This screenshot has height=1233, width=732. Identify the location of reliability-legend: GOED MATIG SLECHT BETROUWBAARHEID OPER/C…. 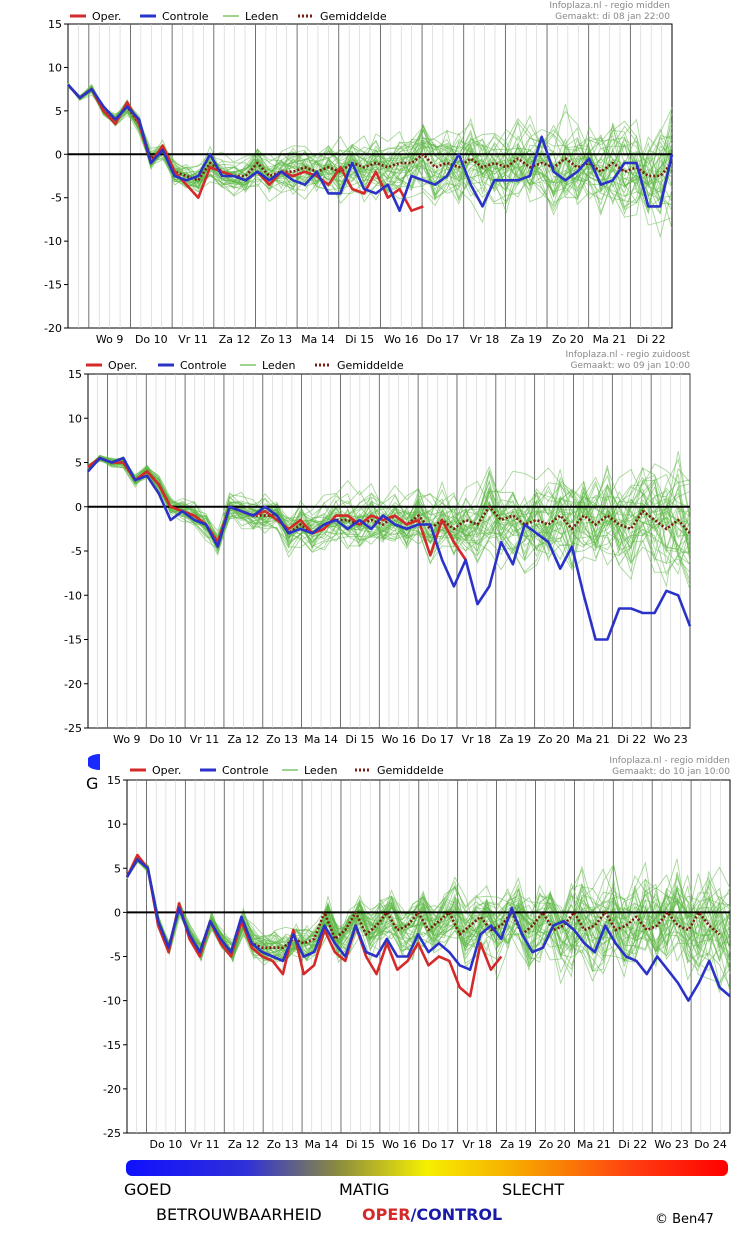
(426, 1193).